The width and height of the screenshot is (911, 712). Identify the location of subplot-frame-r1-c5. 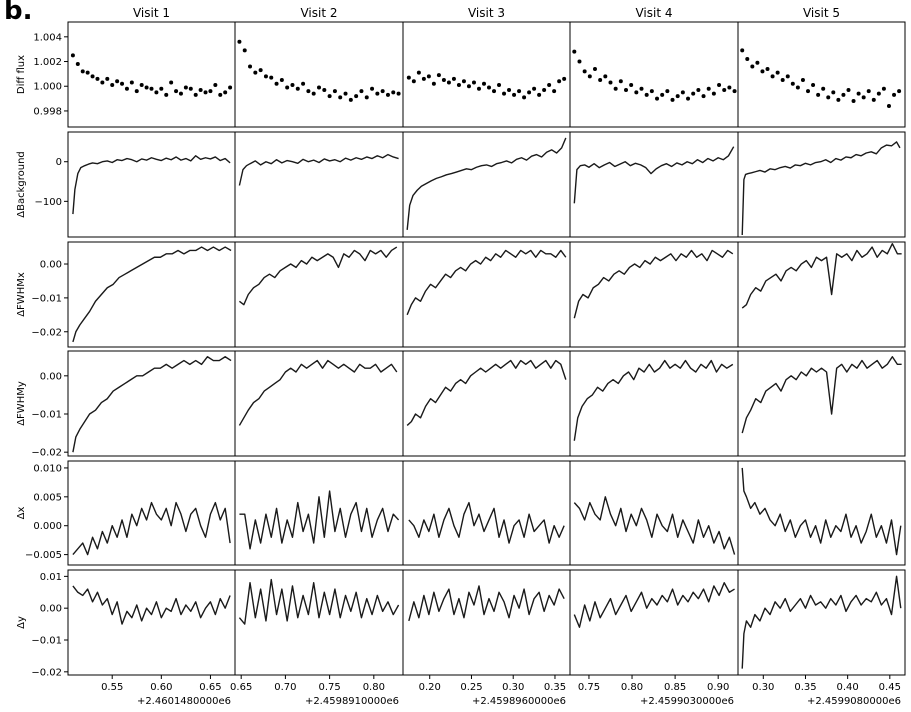
(821, 74).